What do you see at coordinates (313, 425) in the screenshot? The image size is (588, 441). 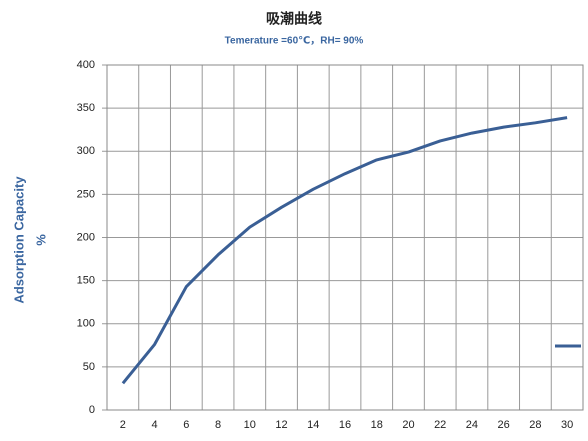 I see `x-tick-label: 14` at bounding box center [313, 425].